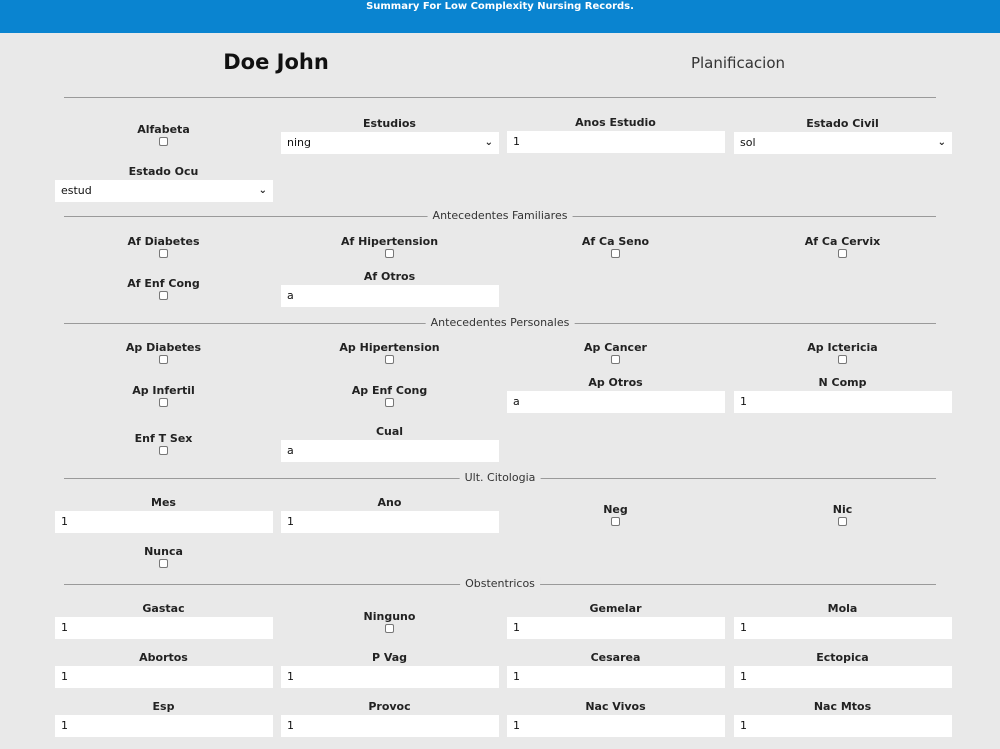 The height and width of the screenshot is (749, 1000). I want to click on estudios-value: ning, so click(299, 142).